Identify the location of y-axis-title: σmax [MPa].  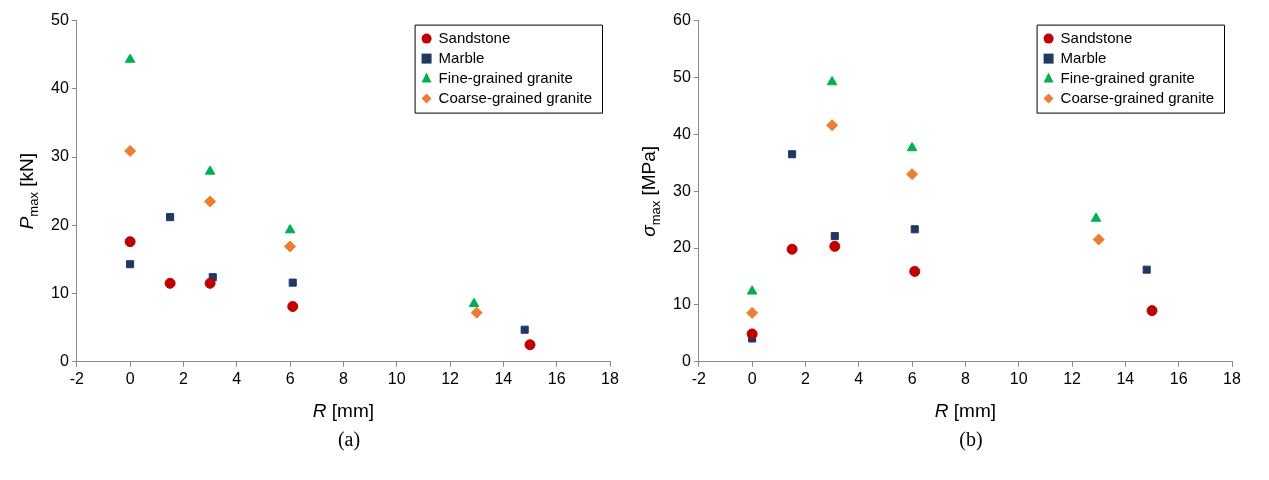
(650, 191).